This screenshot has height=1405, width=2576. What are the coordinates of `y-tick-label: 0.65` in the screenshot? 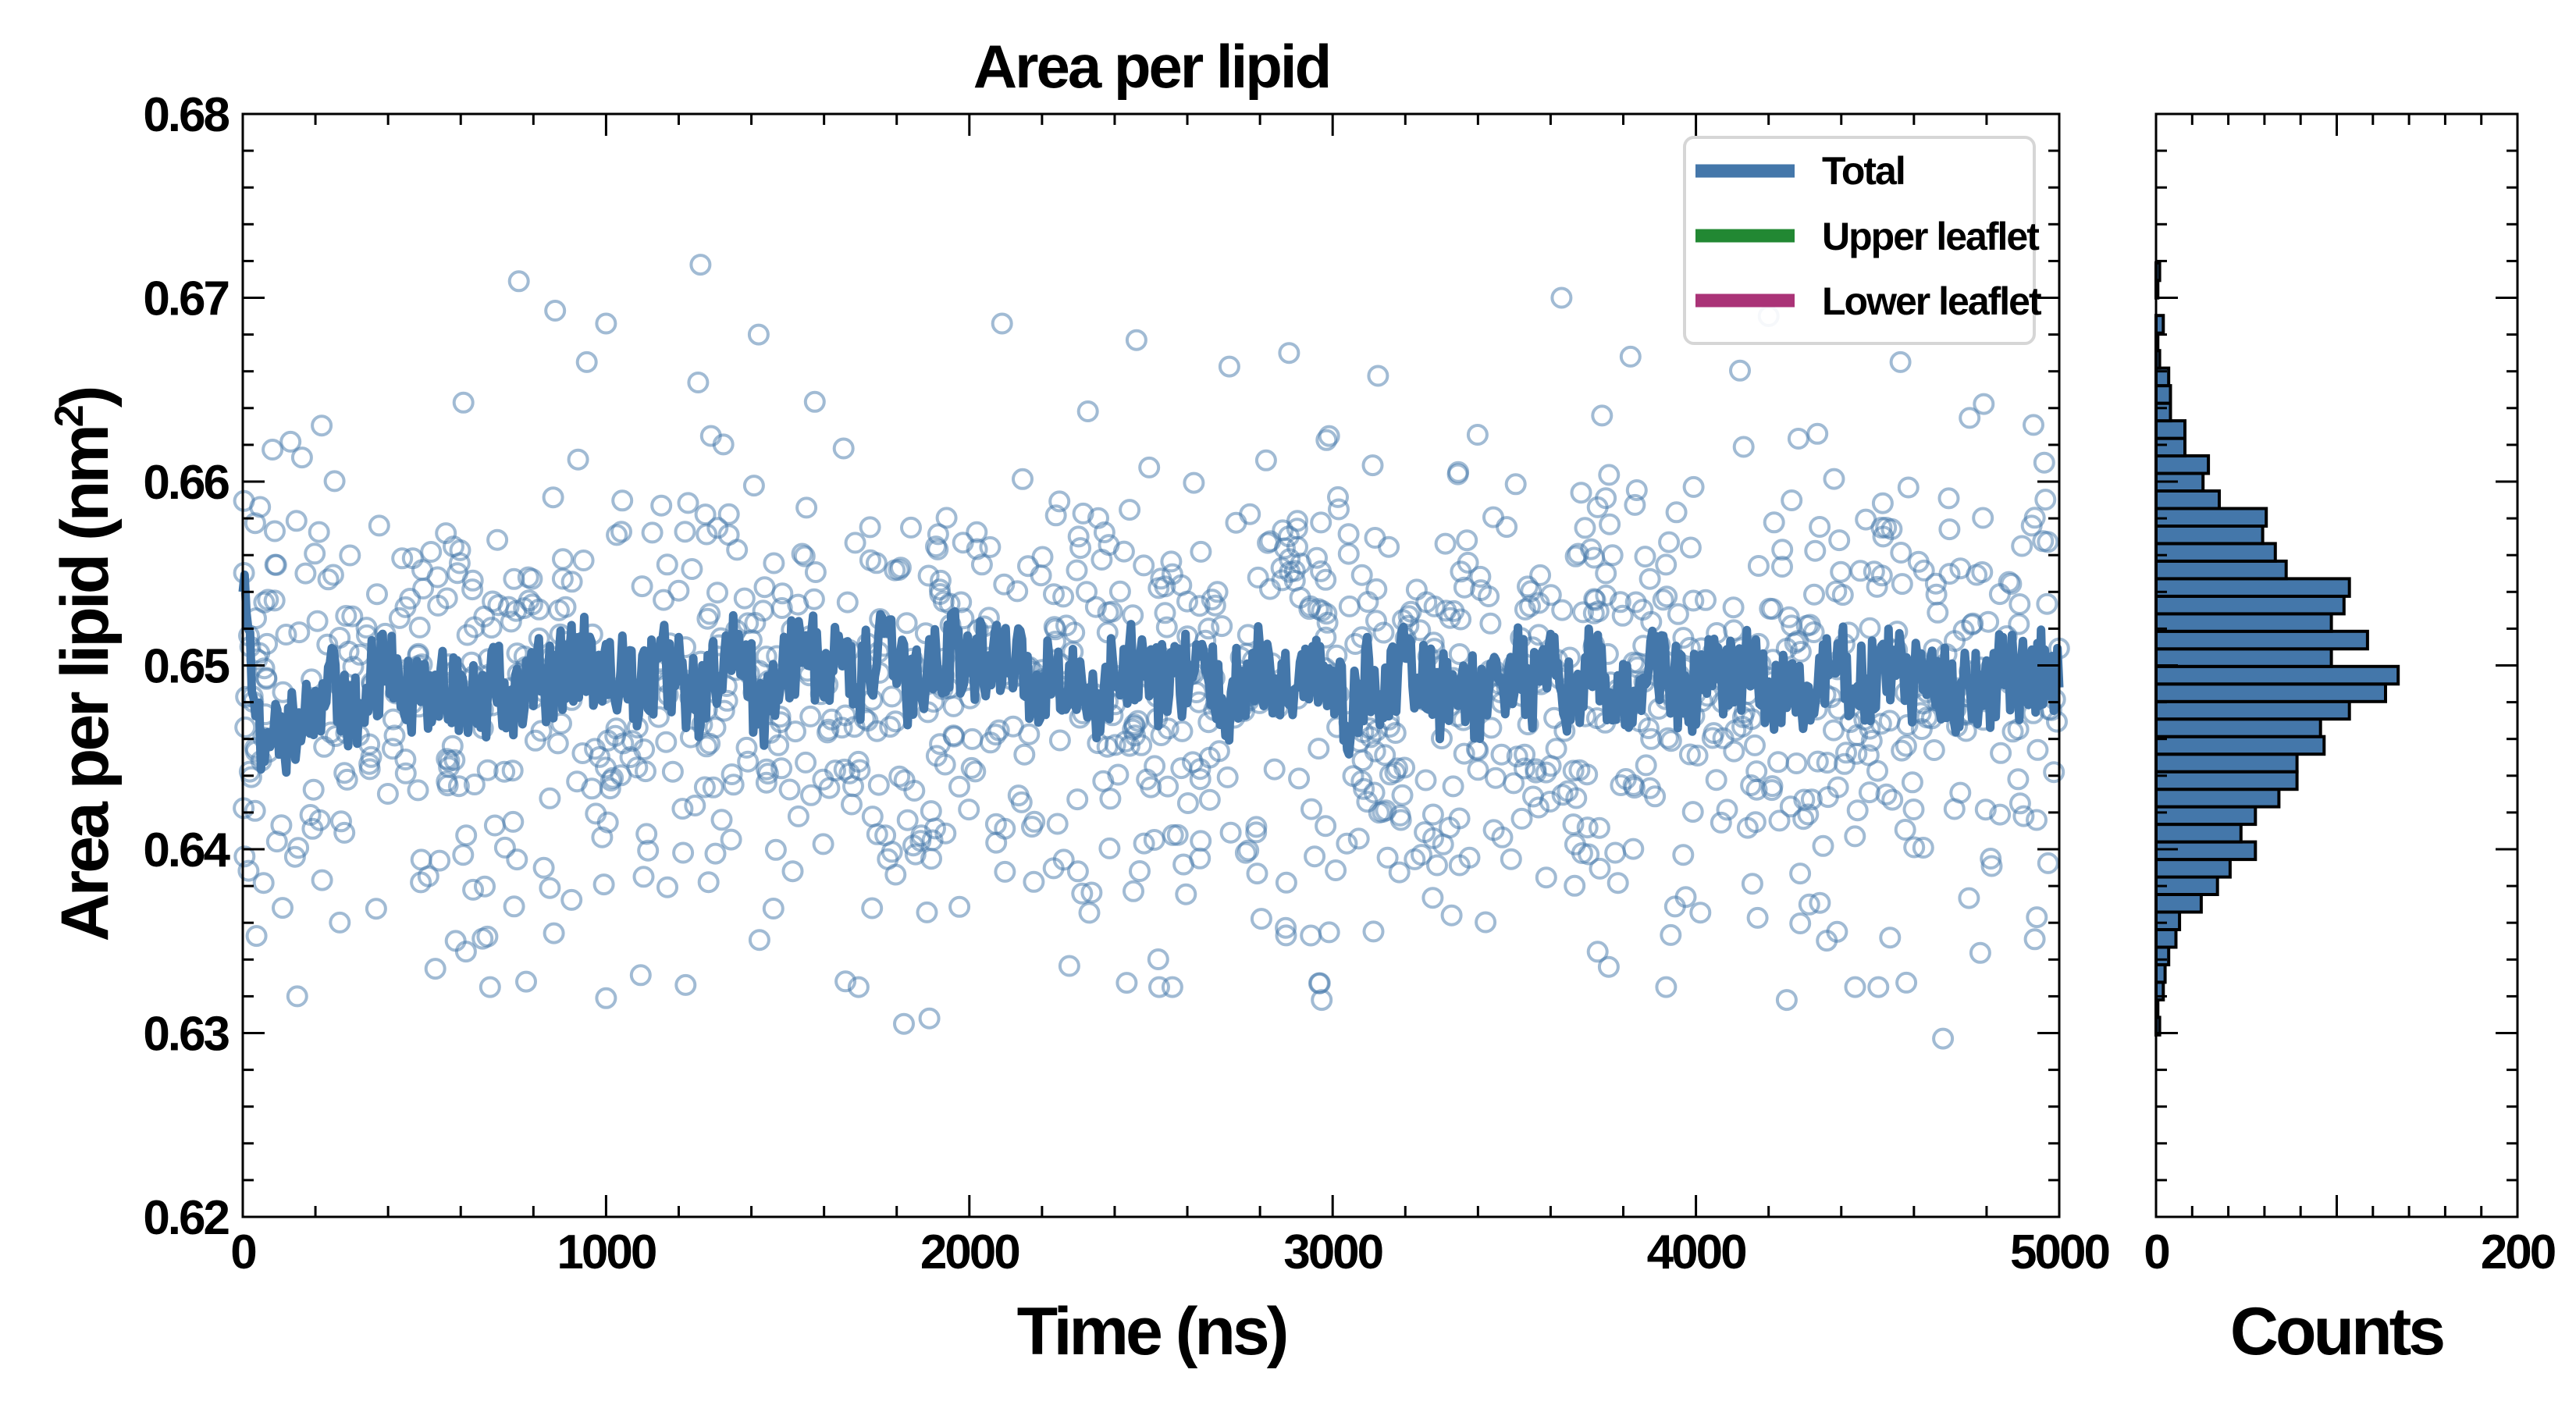 It's located at (186, 667).